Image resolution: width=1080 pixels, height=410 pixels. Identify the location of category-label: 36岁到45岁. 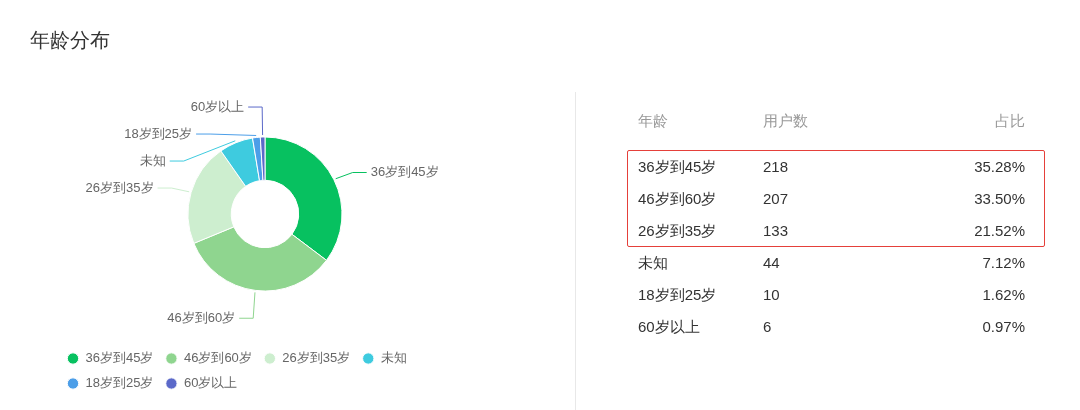
(677, 167).